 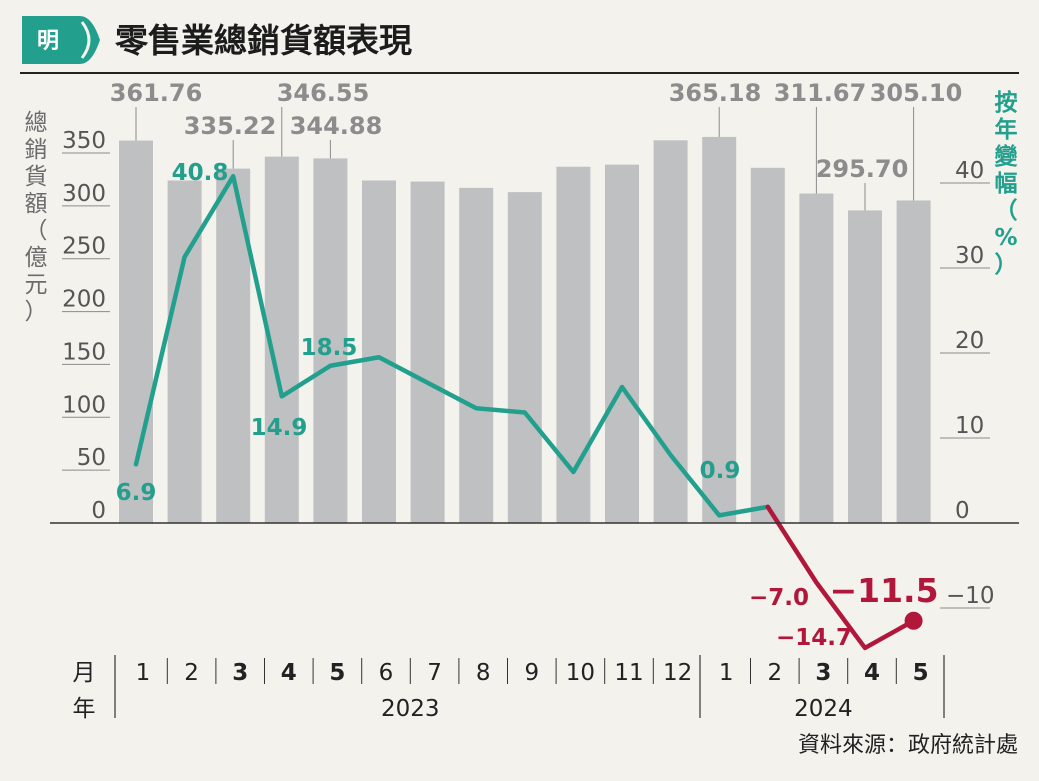 I want to click on line-value-label: 14.9, so click(x=279, y=428).